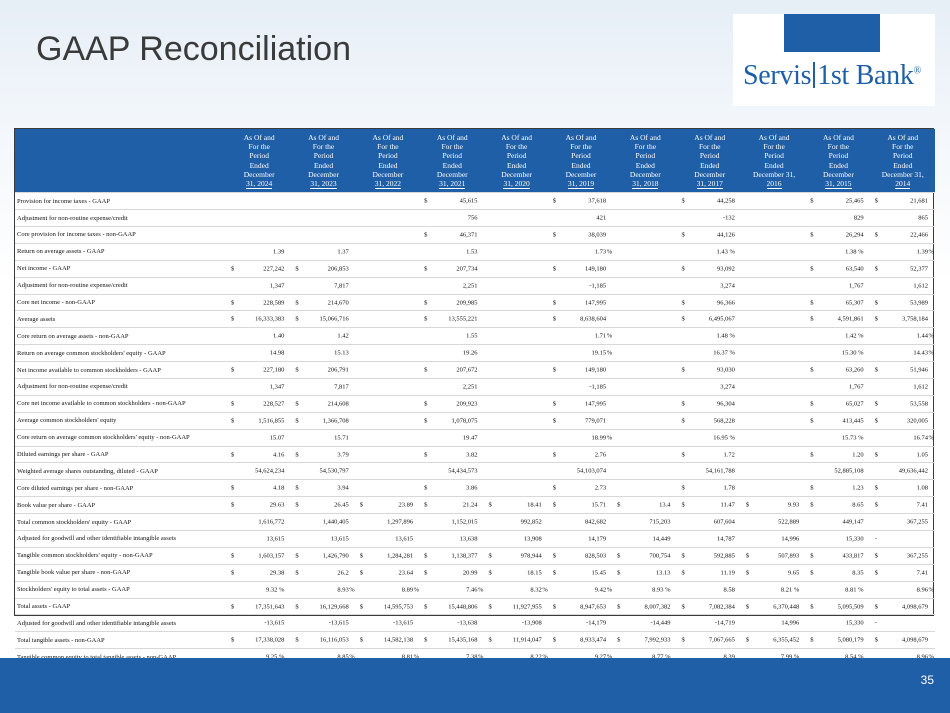  I want to click on cell-value: 8.93 %, so click(661, 590).